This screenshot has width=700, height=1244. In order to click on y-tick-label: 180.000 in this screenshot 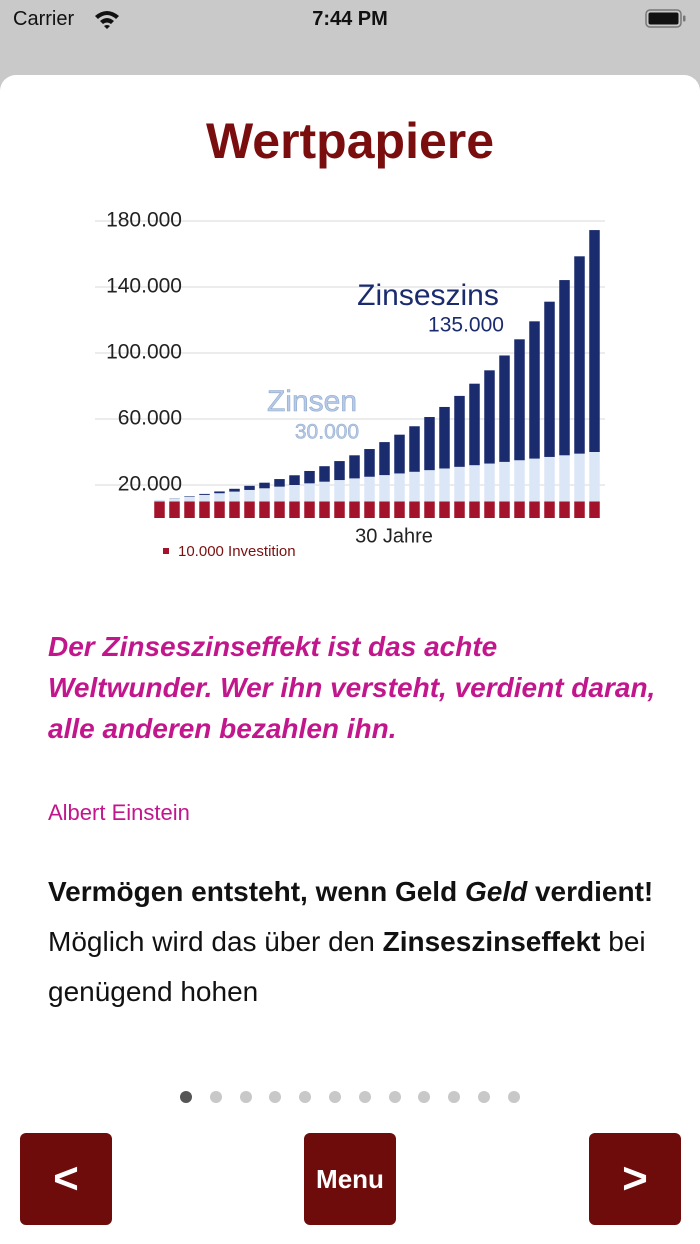, I will do `click(144, 220)`.